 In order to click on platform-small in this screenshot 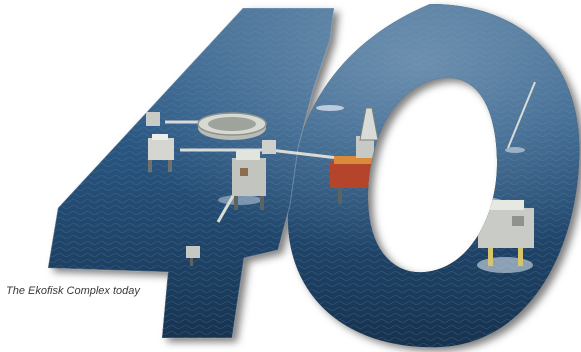, I will do `click(193, 256)`.